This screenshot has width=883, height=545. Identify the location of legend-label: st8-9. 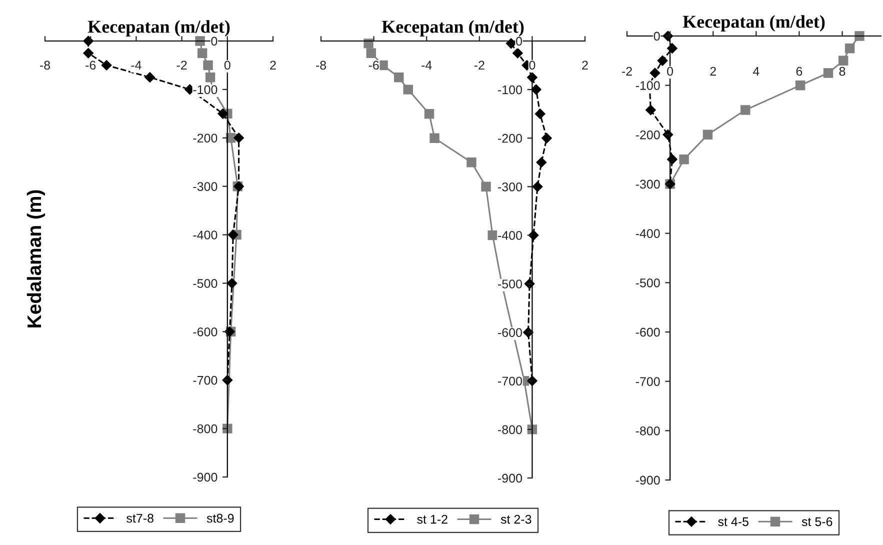
(220, 518).